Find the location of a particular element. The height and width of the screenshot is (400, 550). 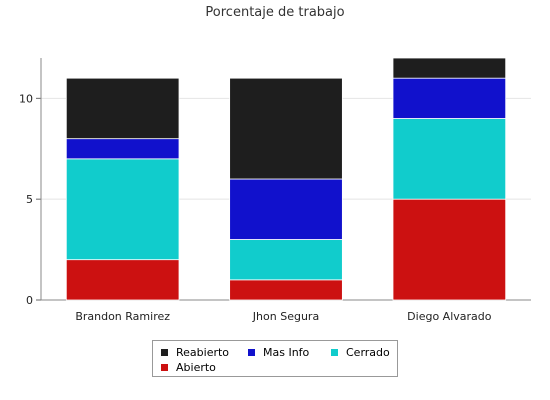

legend-item: Abierto is located at coordinates (188, 367).